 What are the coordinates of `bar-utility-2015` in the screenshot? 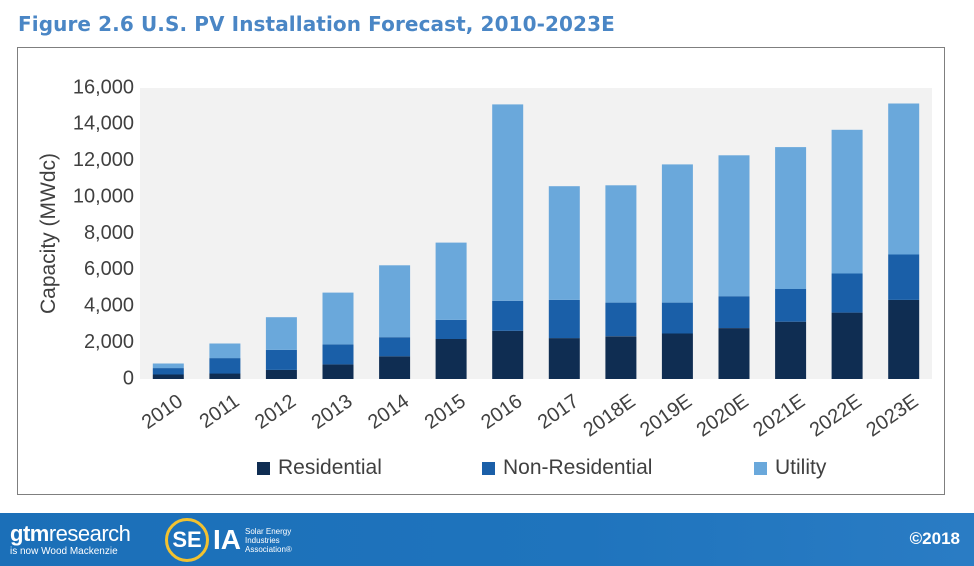 It's located at (451, 281).